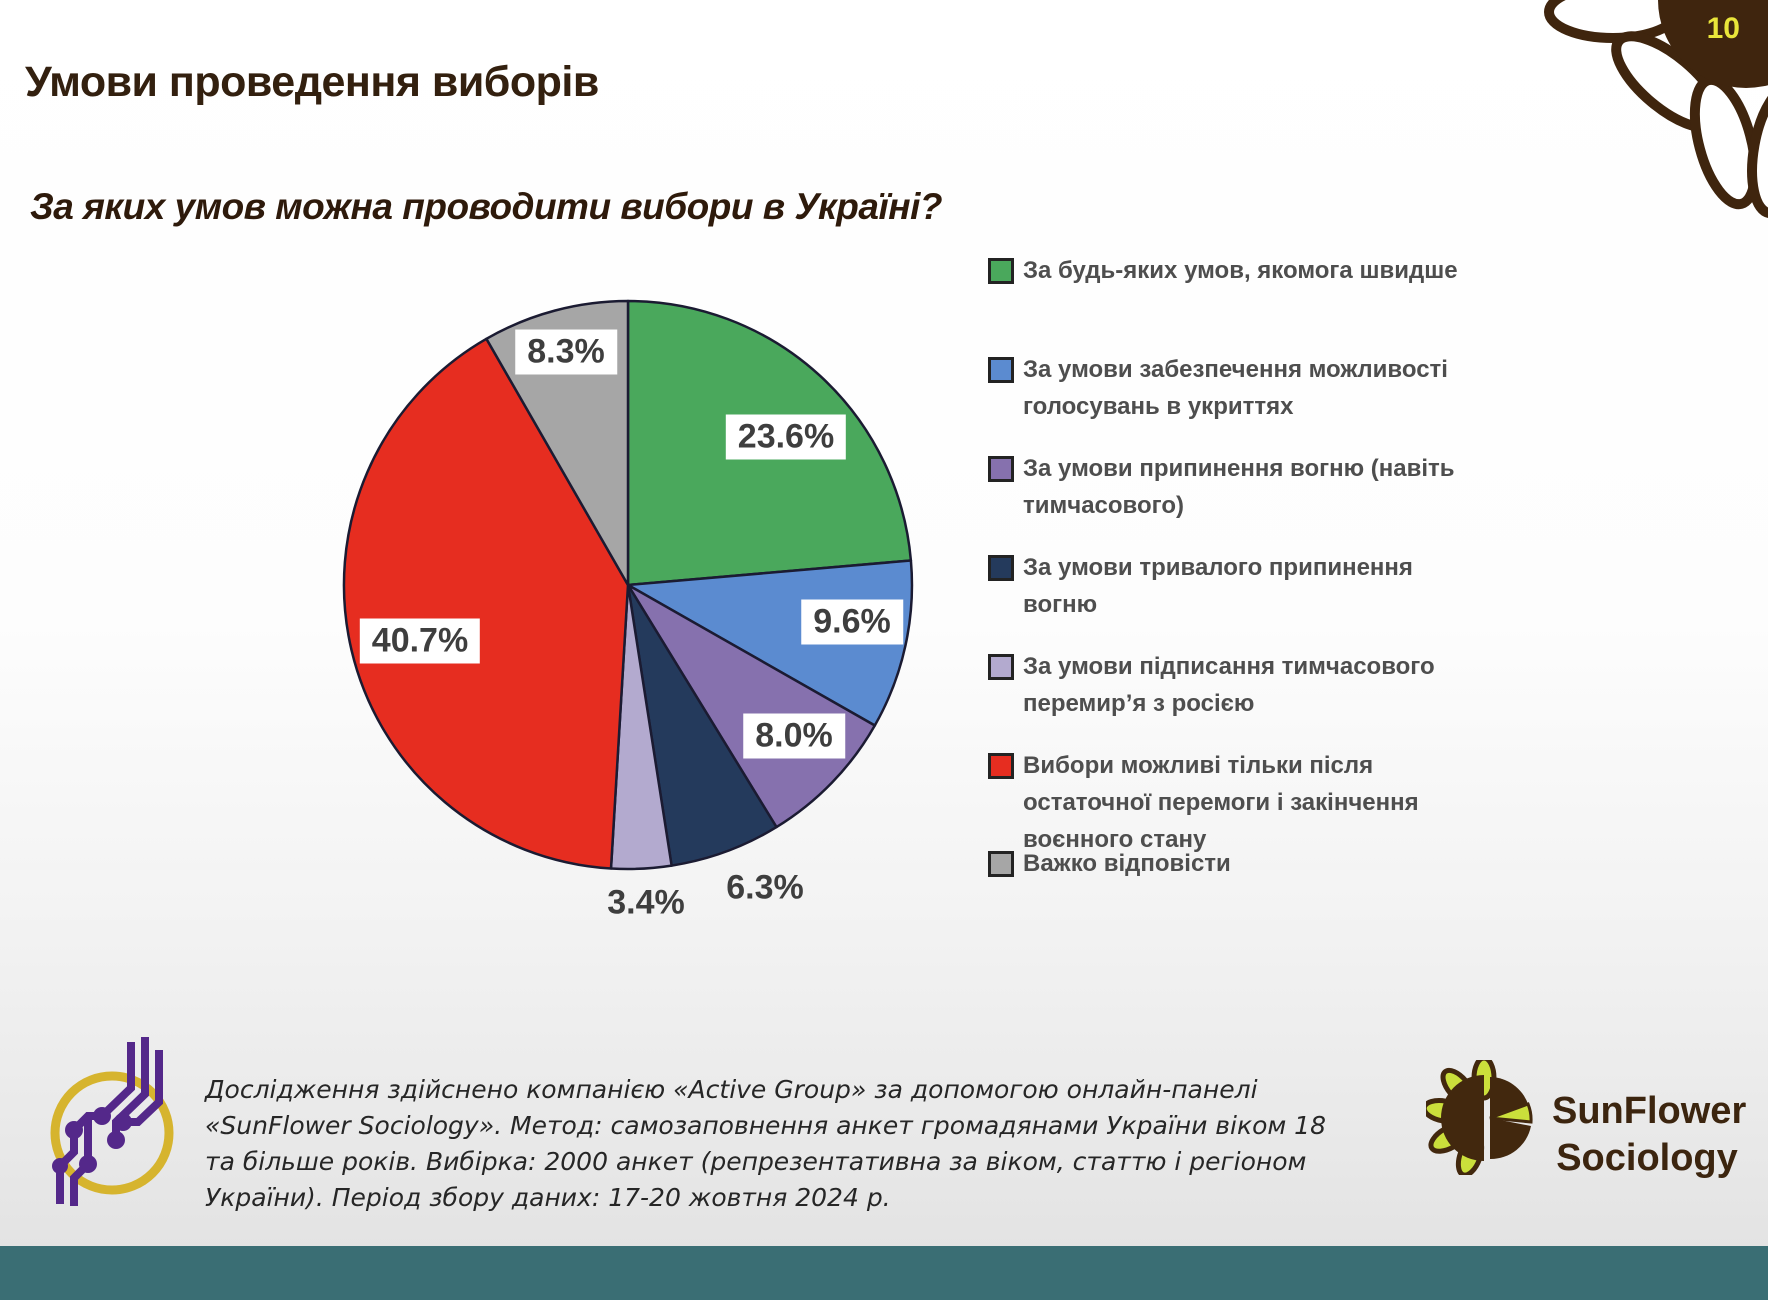 The image size is (1768, 1300). Describe the element at coordinates (852, 622) in the screenshot. I see `pie-label-1: 9.6%` at that location.